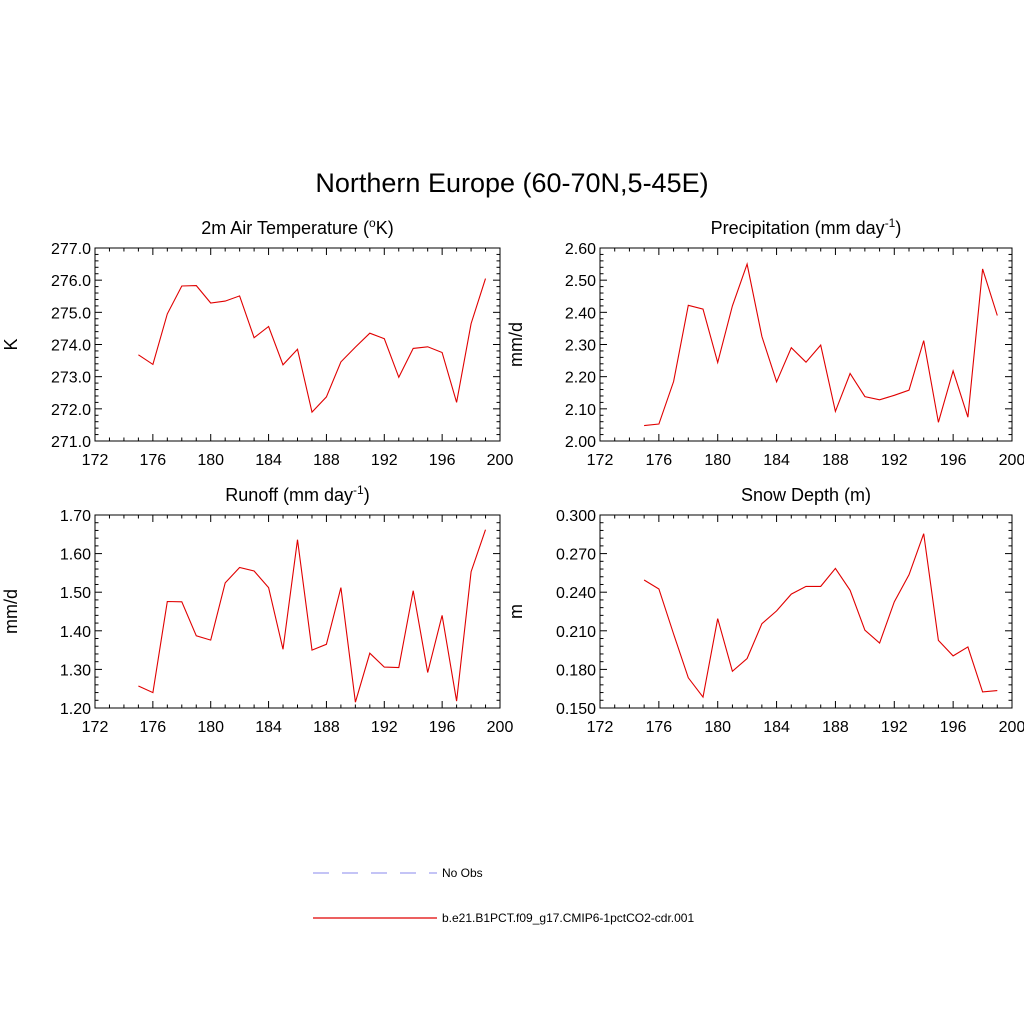  Describe the element at coordinates (75, 555) in the screenshot. I see `y-tick-label: 1.60` at that location.